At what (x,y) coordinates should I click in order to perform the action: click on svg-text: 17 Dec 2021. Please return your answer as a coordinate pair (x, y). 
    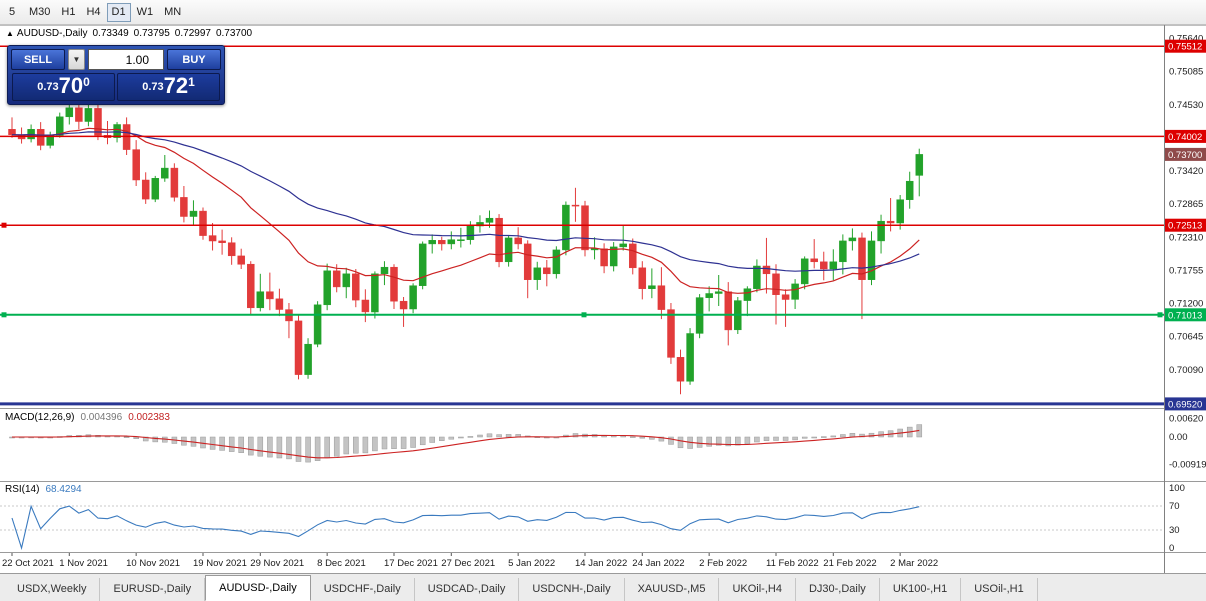
    Looking at the image, I should click on (411, 563).